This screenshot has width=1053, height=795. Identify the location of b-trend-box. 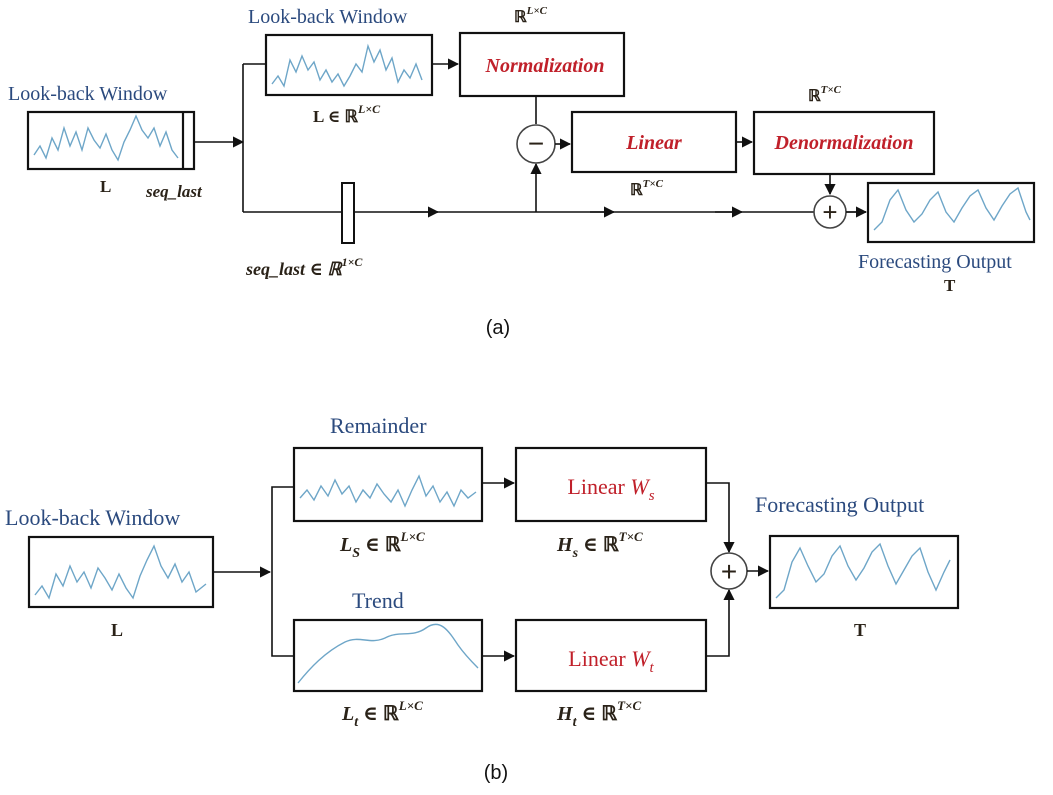
(388, 655).